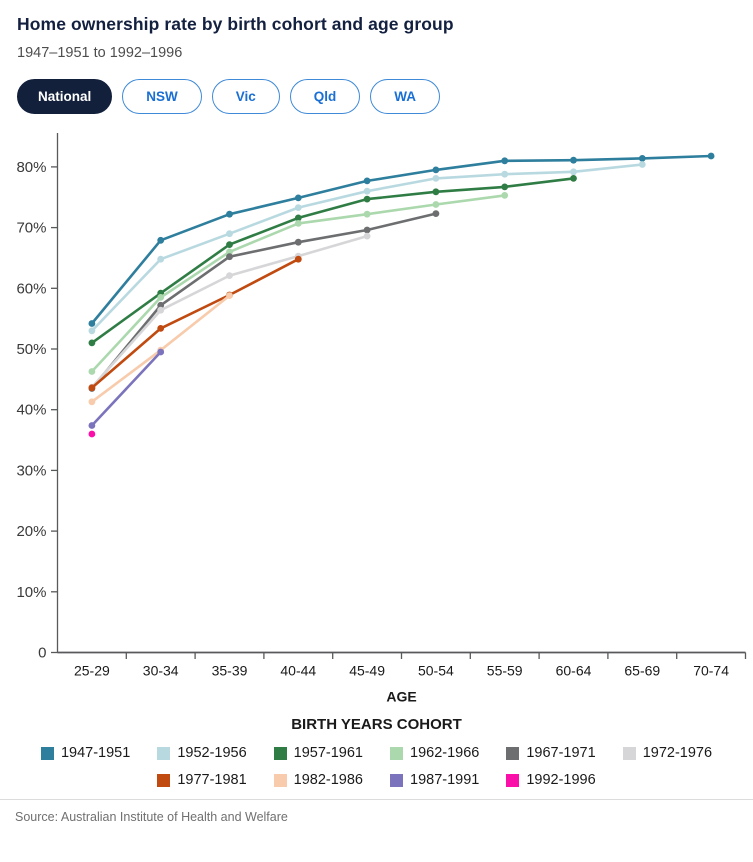 Image resolution: width=753 pixels, height=862 pixels. I want to click on legend-item-1977-1981: 1977-1981, so click(202, 780).